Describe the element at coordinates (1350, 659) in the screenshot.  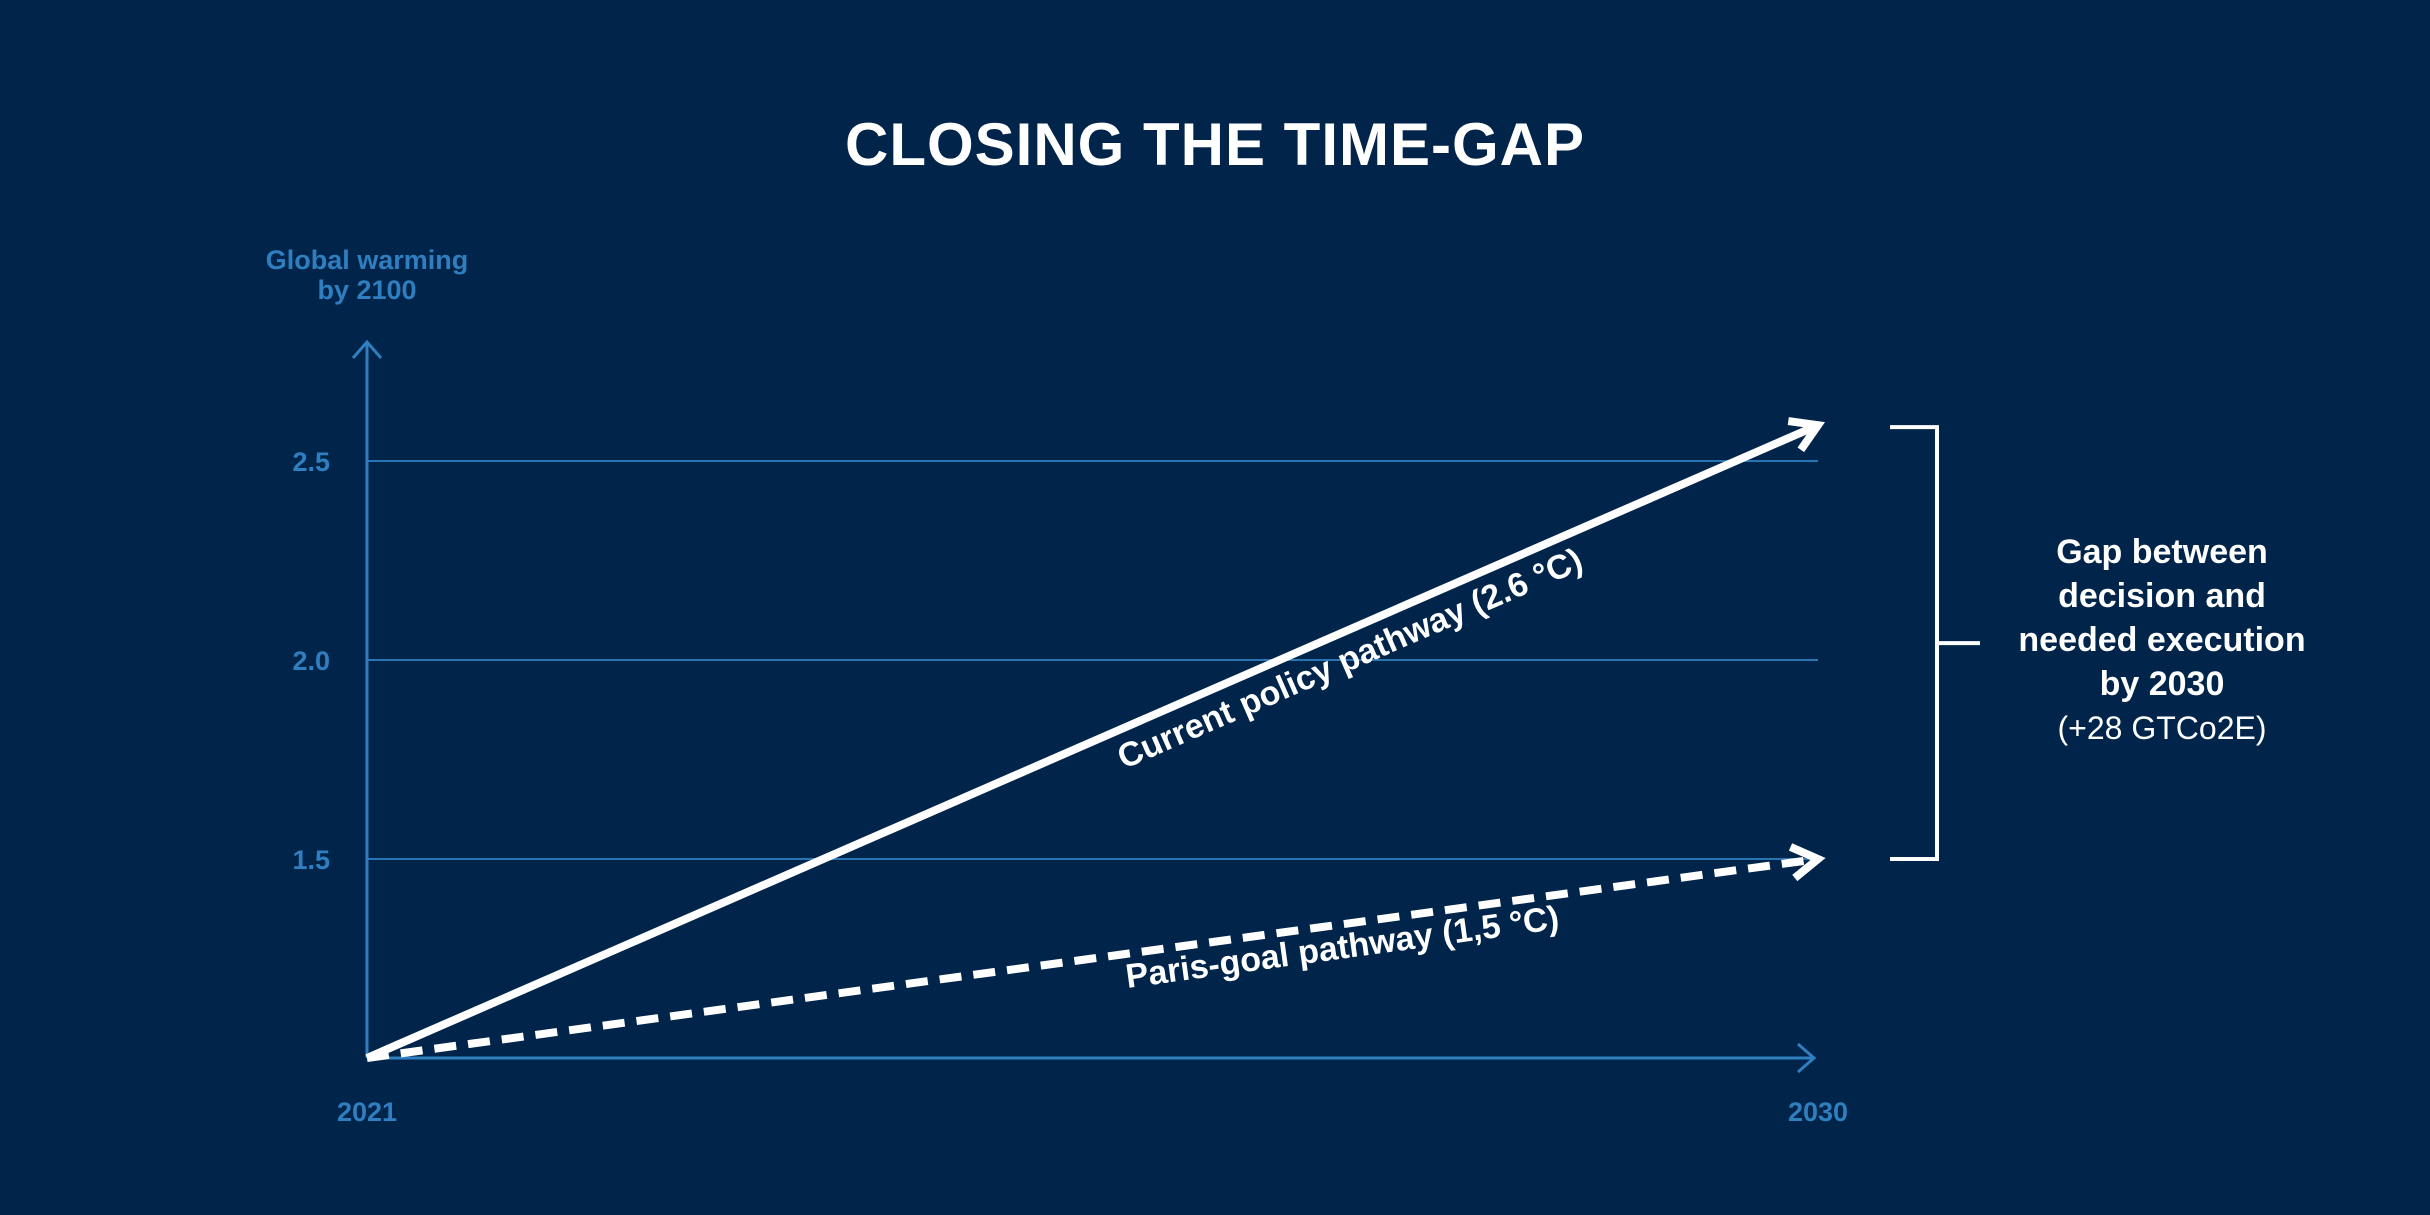
I see `current-policy-label: Current policy pathway (2.6 °C)` at that location.